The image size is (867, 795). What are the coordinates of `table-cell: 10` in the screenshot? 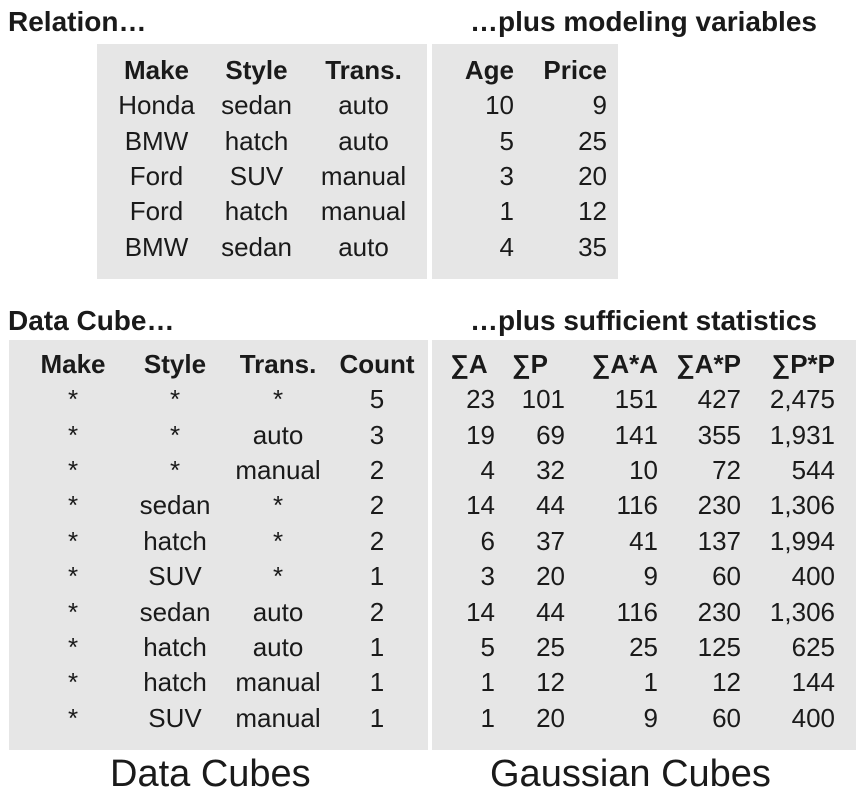 It's located at (643, 469).